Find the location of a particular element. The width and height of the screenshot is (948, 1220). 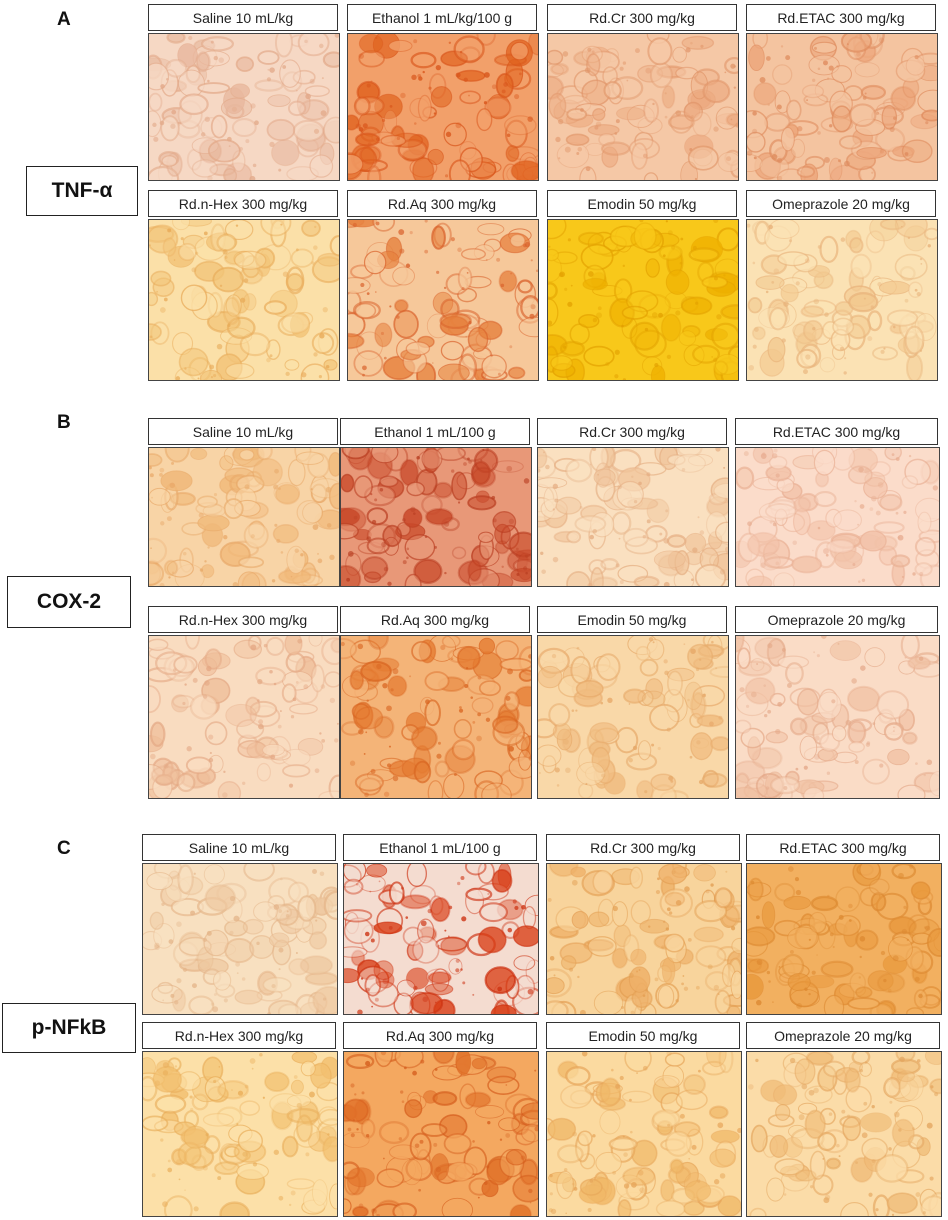

micrograph-image is located at coordinates (443, 107).